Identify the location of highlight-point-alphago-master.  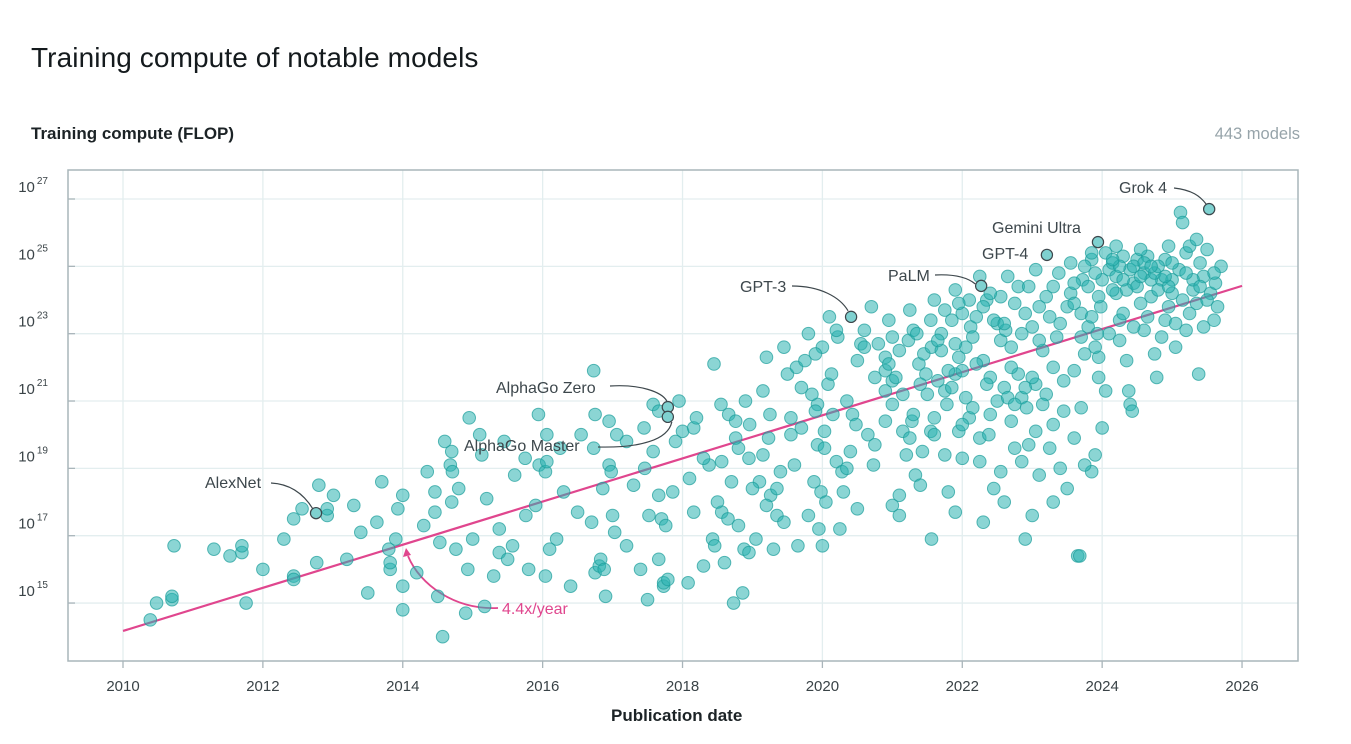
(668, 417).